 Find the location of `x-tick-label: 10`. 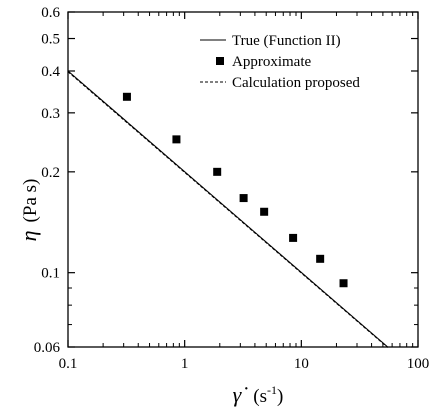

x-tick-label: 10 is located at coordinates (301, 364).